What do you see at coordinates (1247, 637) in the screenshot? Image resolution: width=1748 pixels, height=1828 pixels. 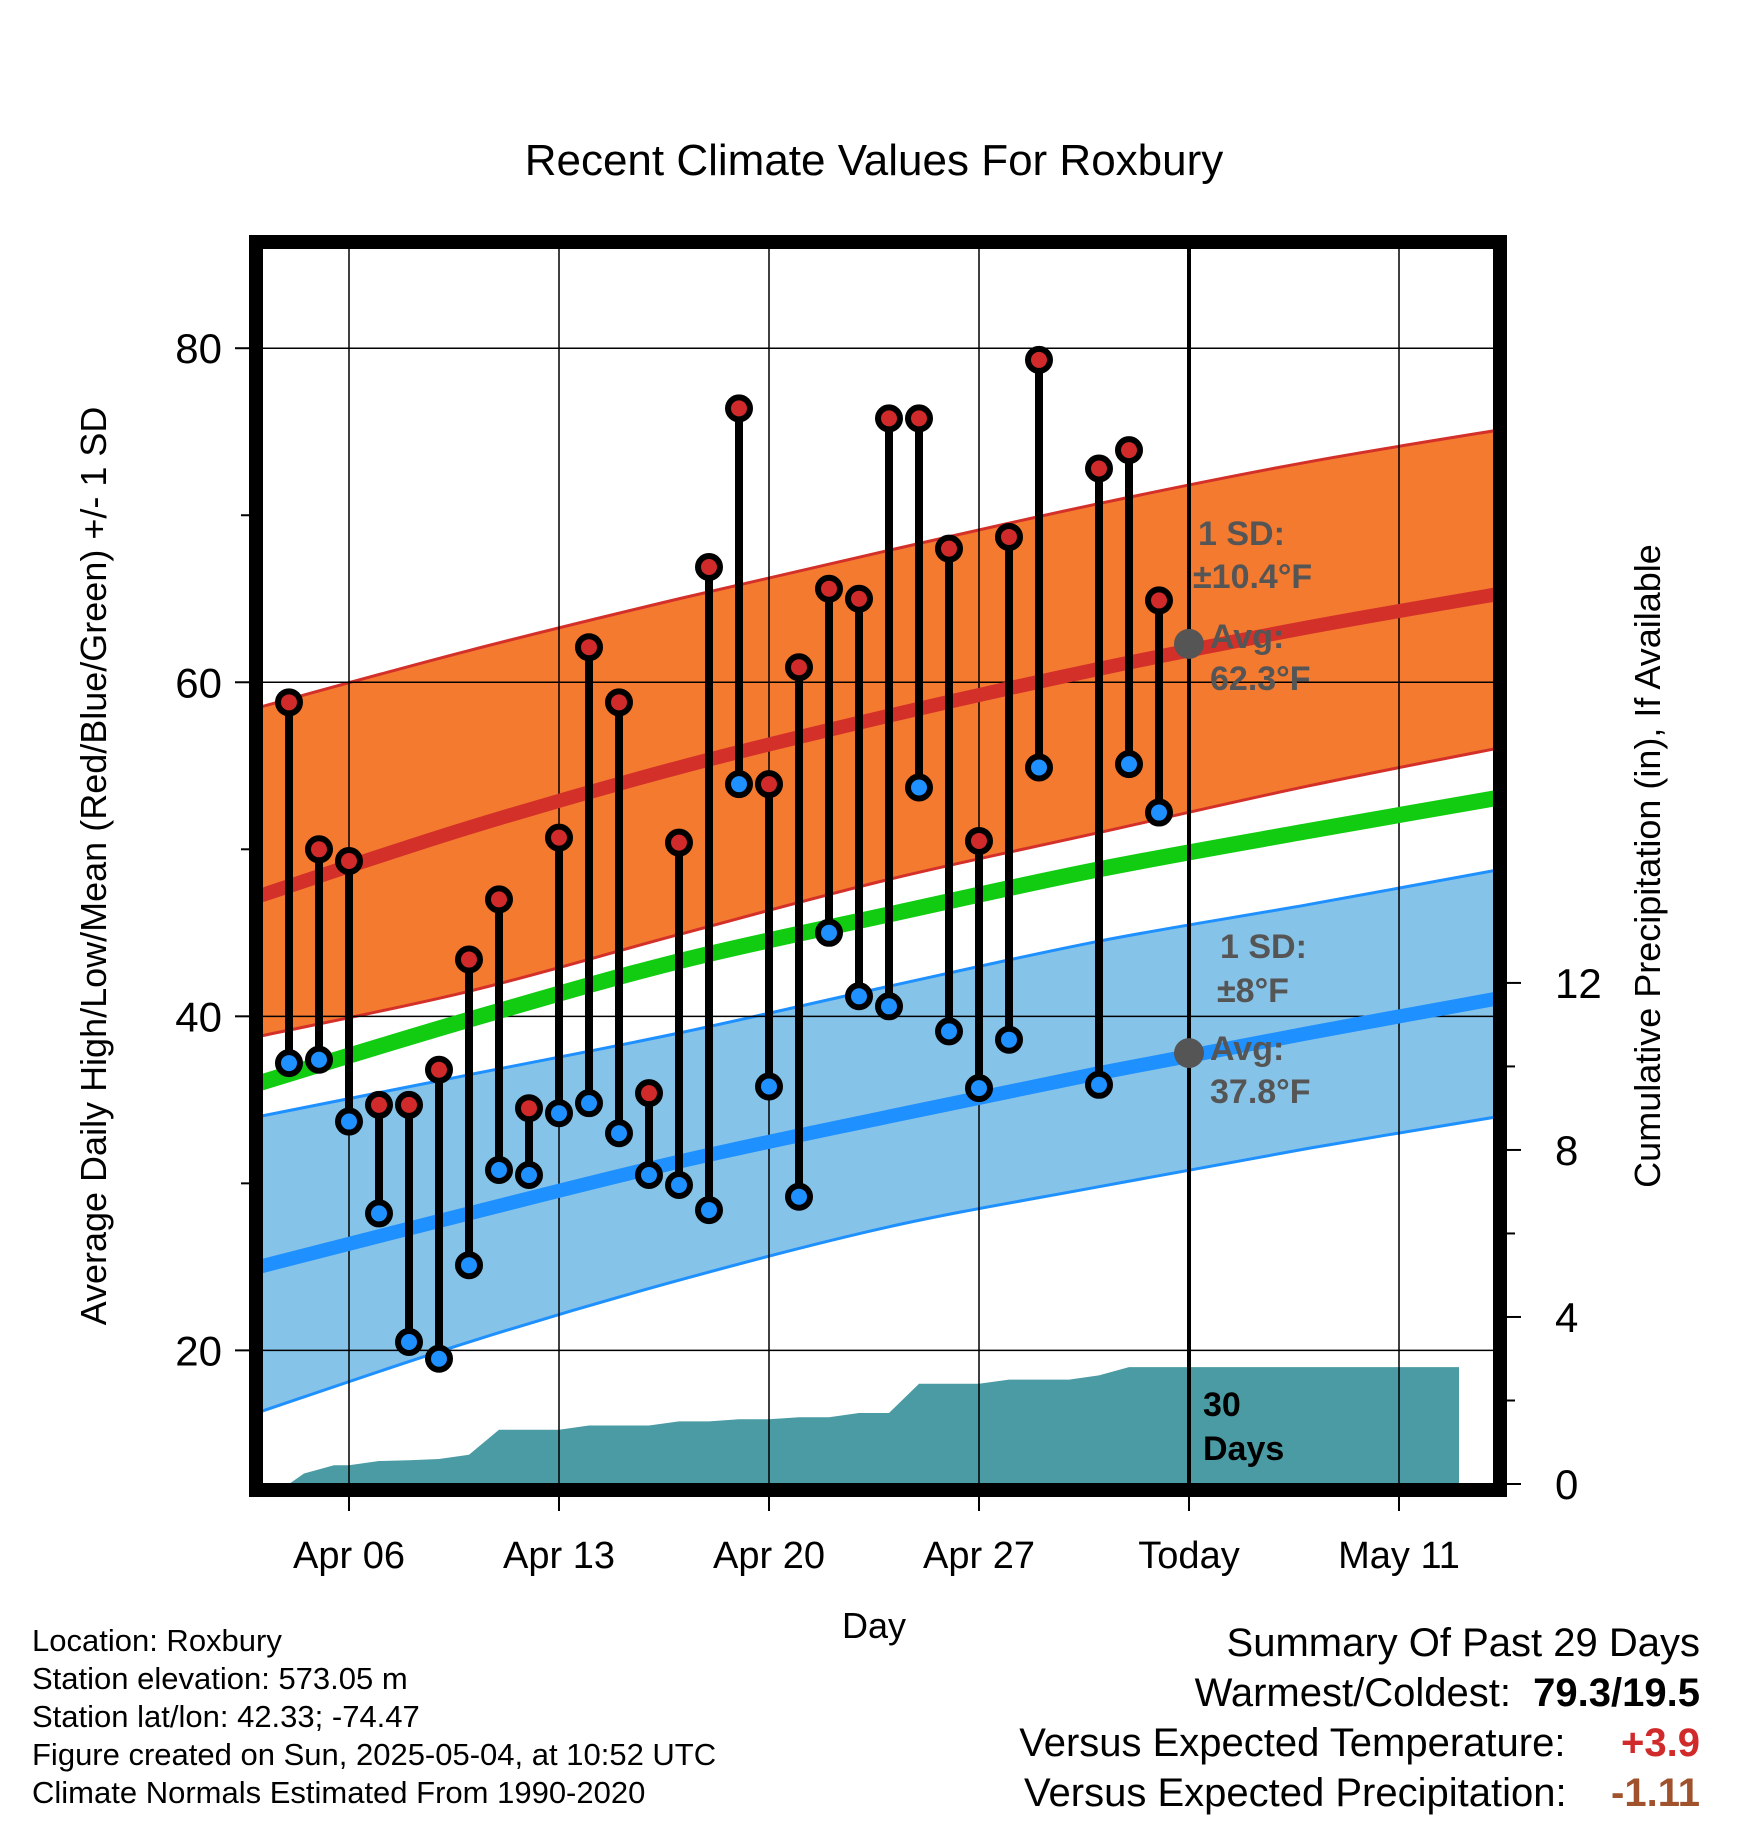 I see `high-avg-label: Avg:` at bounding box center [1247, 637].